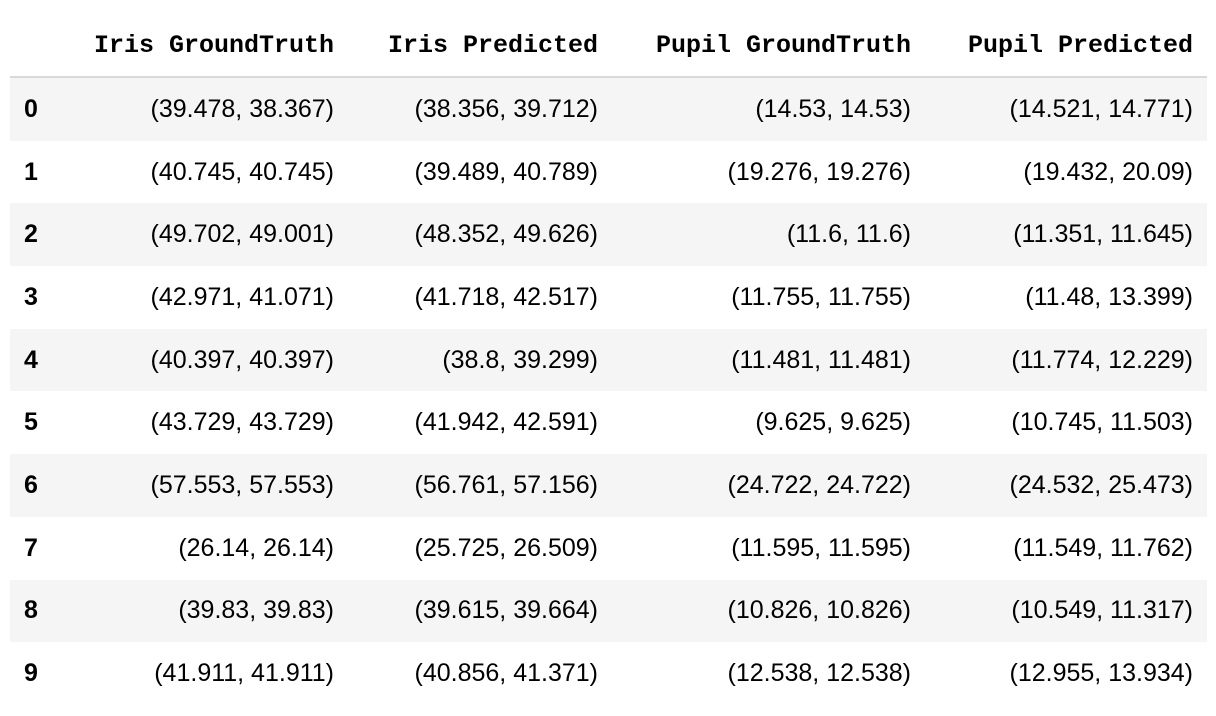  I want to click on column-header-pupil-groundtruth: Pupil GroundTruth, so click(768, 46).